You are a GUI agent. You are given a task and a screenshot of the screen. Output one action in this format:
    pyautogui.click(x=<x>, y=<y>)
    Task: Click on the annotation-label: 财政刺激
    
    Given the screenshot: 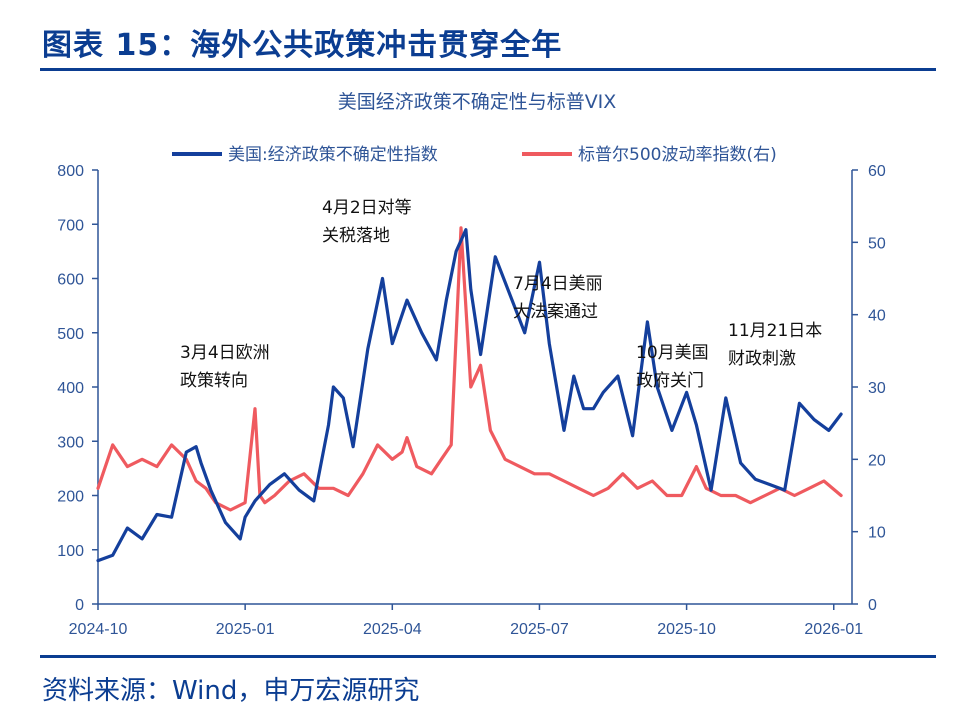 What is the action you would take?
    pyautogui.click(x=762, y=359)
    